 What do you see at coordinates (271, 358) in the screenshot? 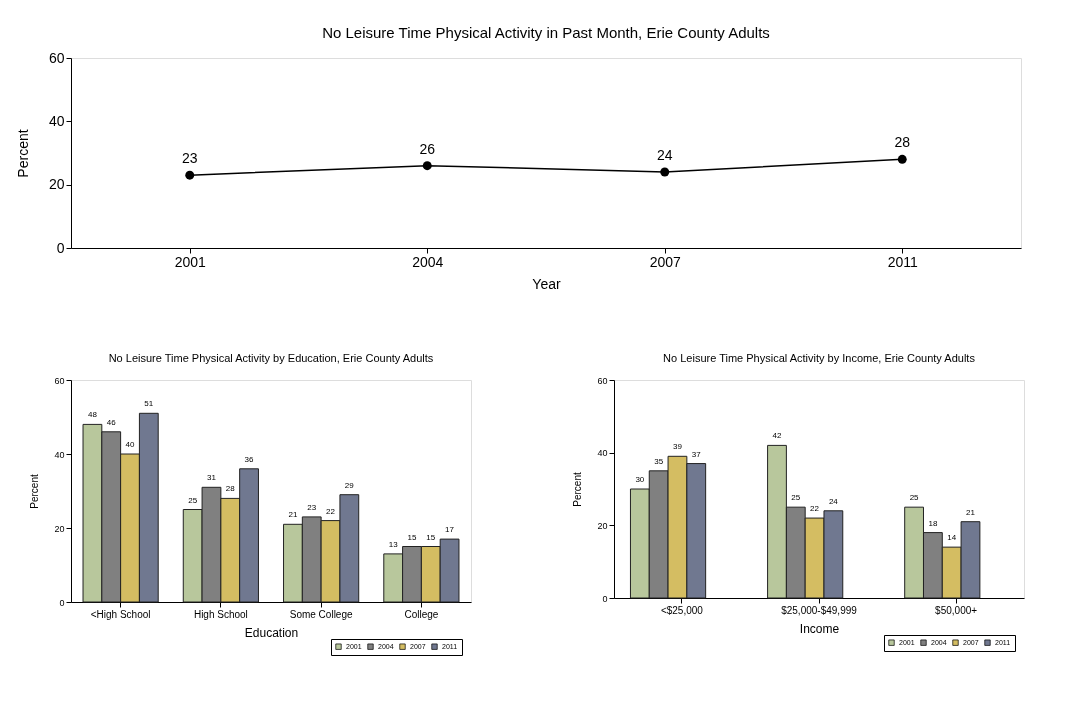
I see `chart-title: No Leisure Time Physical Activity by Education, Erie County Adults` at bounding box center [271, 358].